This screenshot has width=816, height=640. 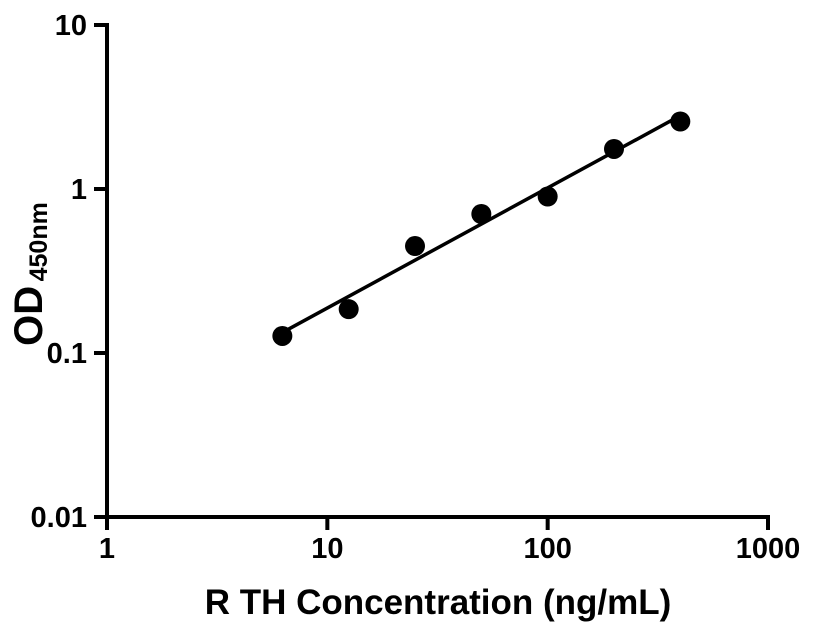 What do you see at coordinates (449, 549) in the screenshot?
I see `x-axis-tick-labels: 1 10 100 1000` at bounding box center [449, 549].